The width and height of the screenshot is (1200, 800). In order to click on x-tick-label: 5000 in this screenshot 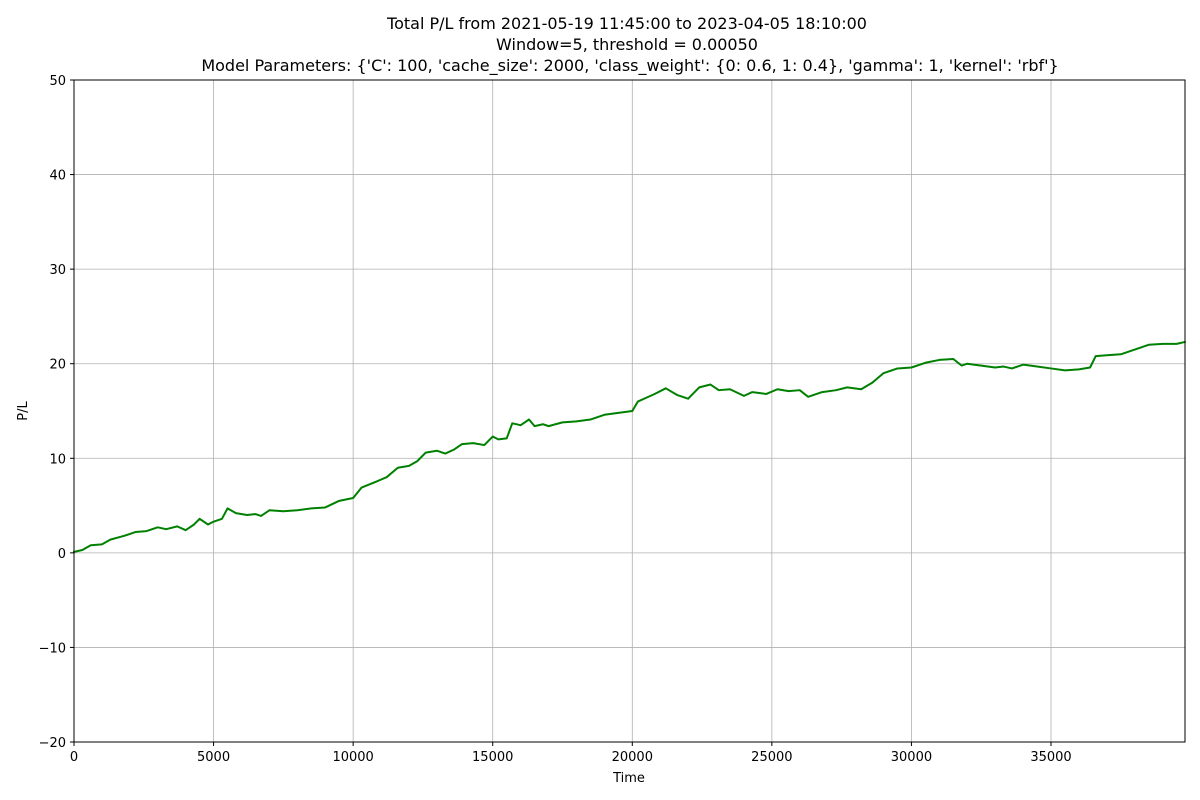, I will do `click(213, 757)`.